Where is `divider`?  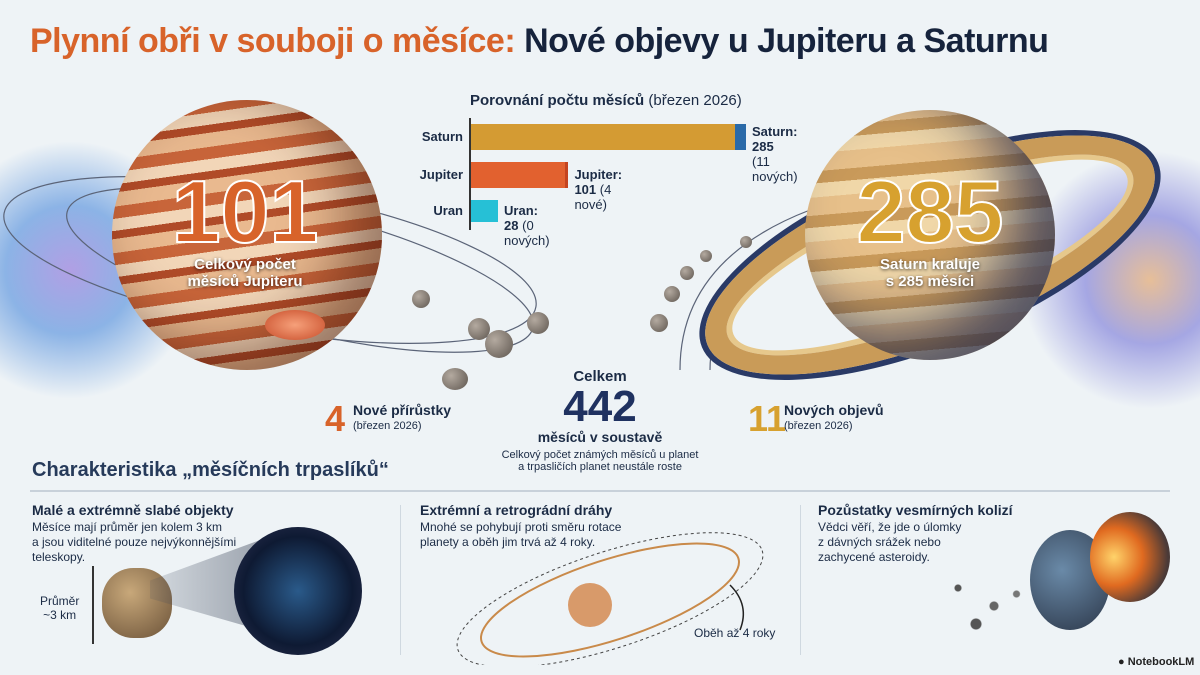 divider is located at coordinates (600, 491).